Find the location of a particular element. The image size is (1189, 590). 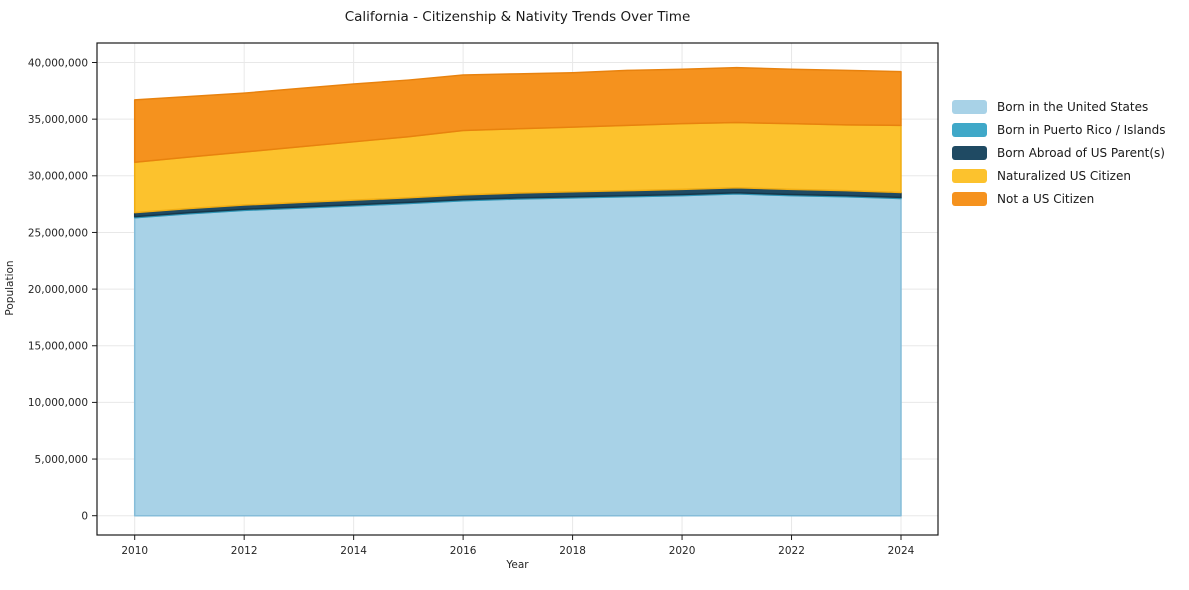

legend-item: Naturalized US Citizen is located at coordinates (1059, 175).